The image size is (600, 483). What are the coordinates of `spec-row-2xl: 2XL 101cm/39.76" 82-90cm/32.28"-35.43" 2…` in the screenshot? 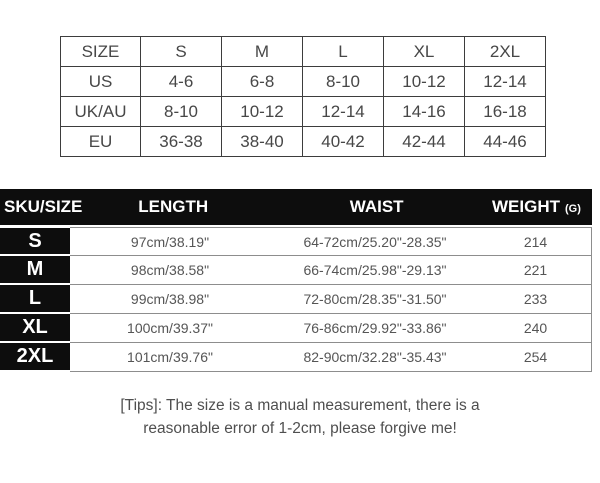 It's located at (296, 357).